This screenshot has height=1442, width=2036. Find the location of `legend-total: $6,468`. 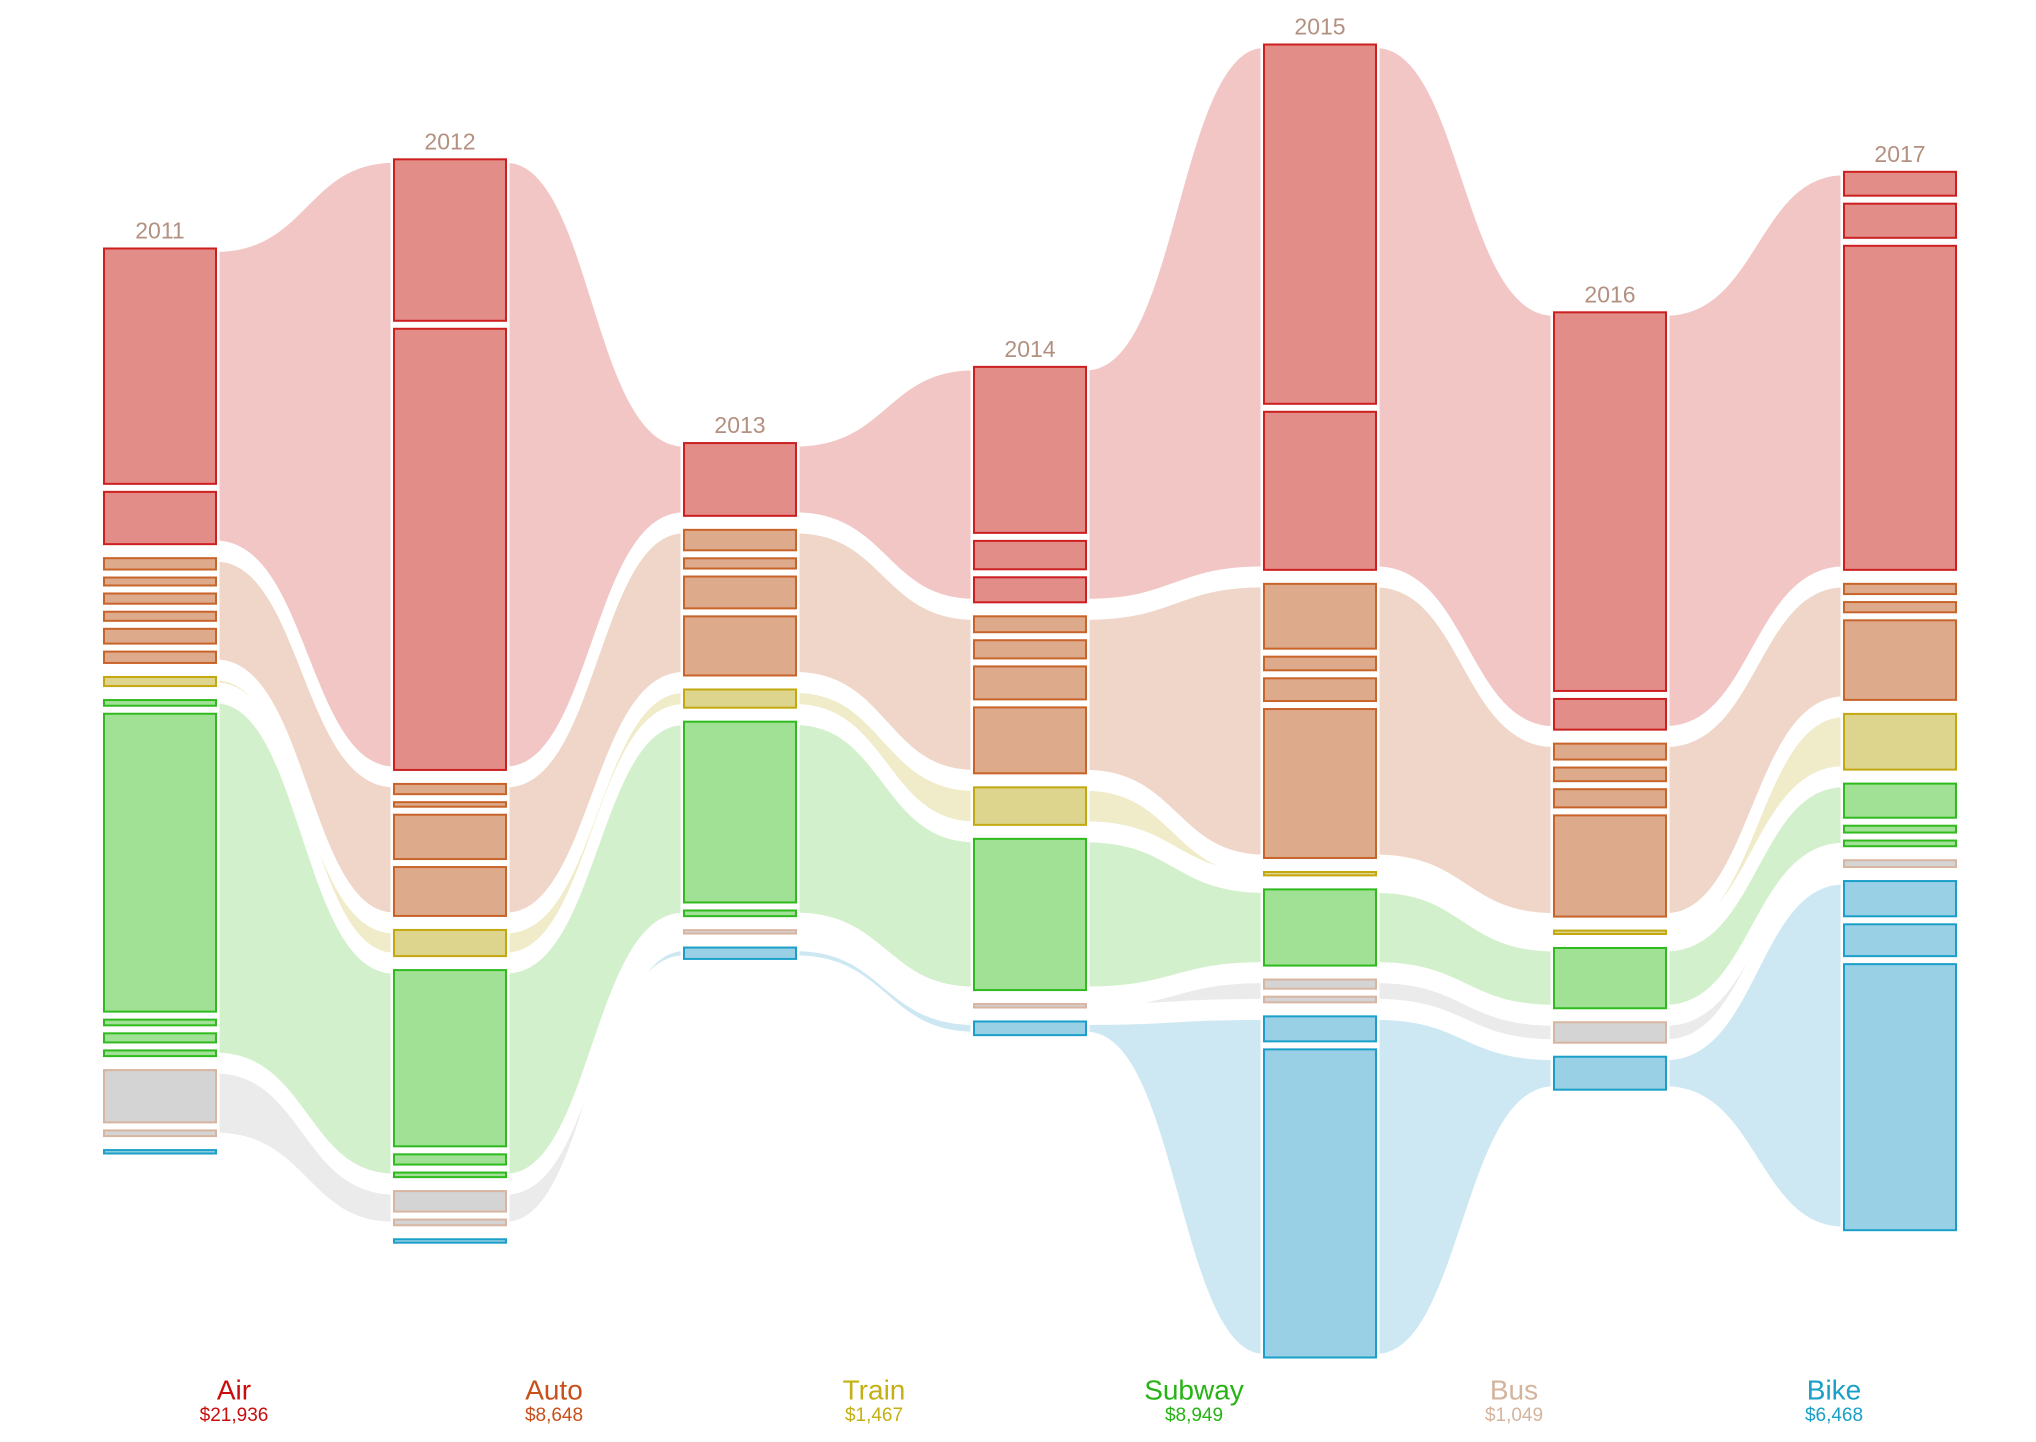

legend-total: $6,468 is located at coordinates (1834, 1415).